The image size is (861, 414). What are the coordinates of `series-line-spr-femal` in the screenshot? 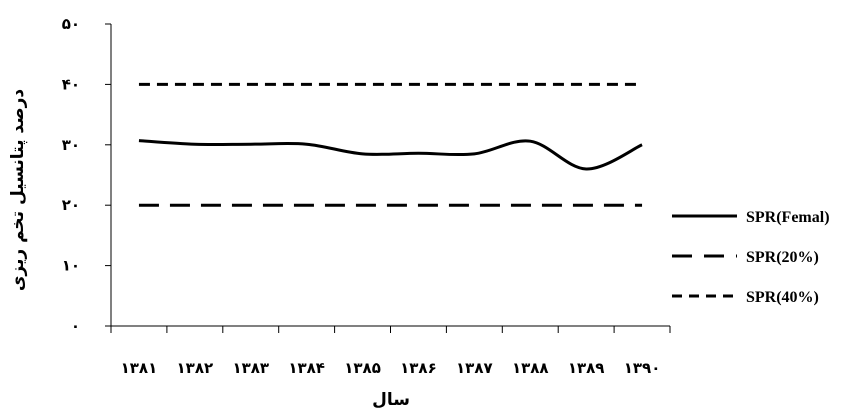 It's located at (390, 155).